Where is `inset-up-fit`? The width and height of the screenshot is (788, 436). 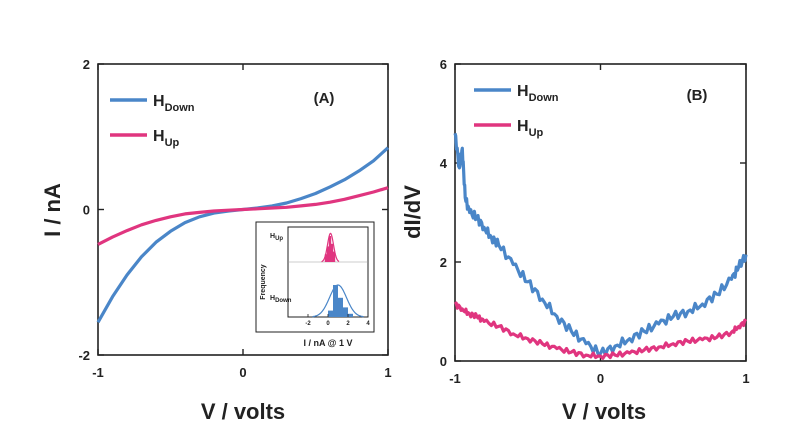 inset-up-fit is located at coordinates (330, 247).